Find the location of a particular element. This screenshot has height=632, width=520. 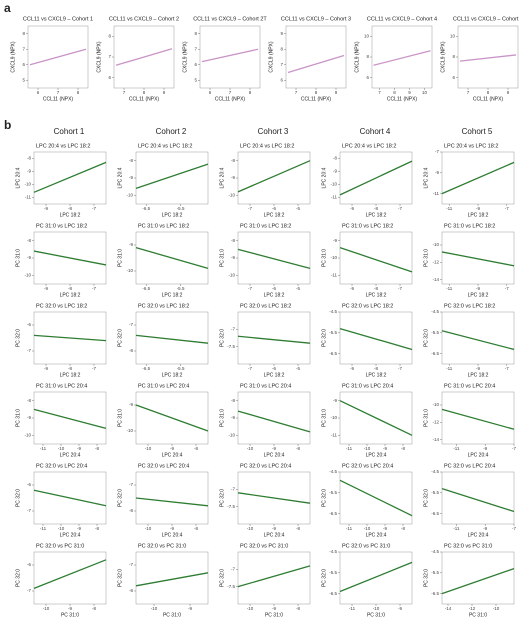

x-tick-label: -5.5 is located at coordinates (181, 368).